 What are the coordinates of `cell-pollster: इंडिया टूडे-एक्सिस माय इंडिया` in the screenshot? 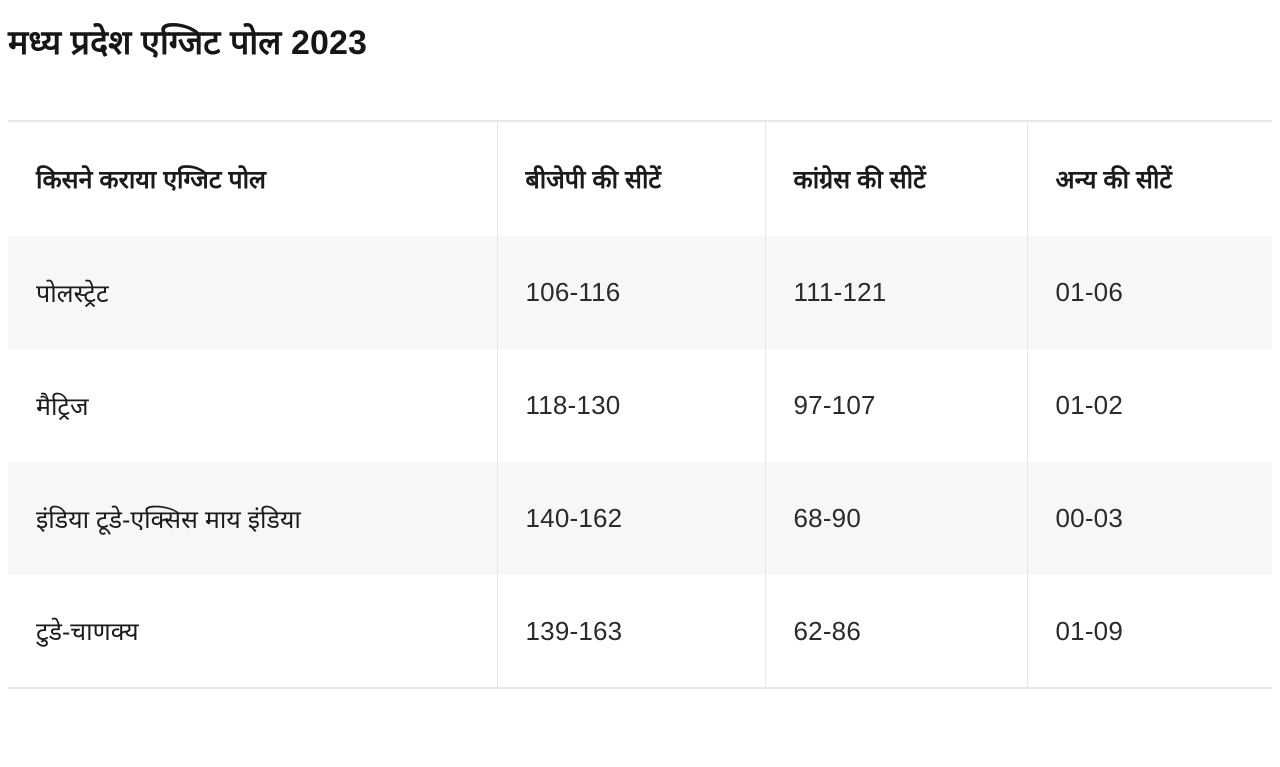 It's located at (253, 518).